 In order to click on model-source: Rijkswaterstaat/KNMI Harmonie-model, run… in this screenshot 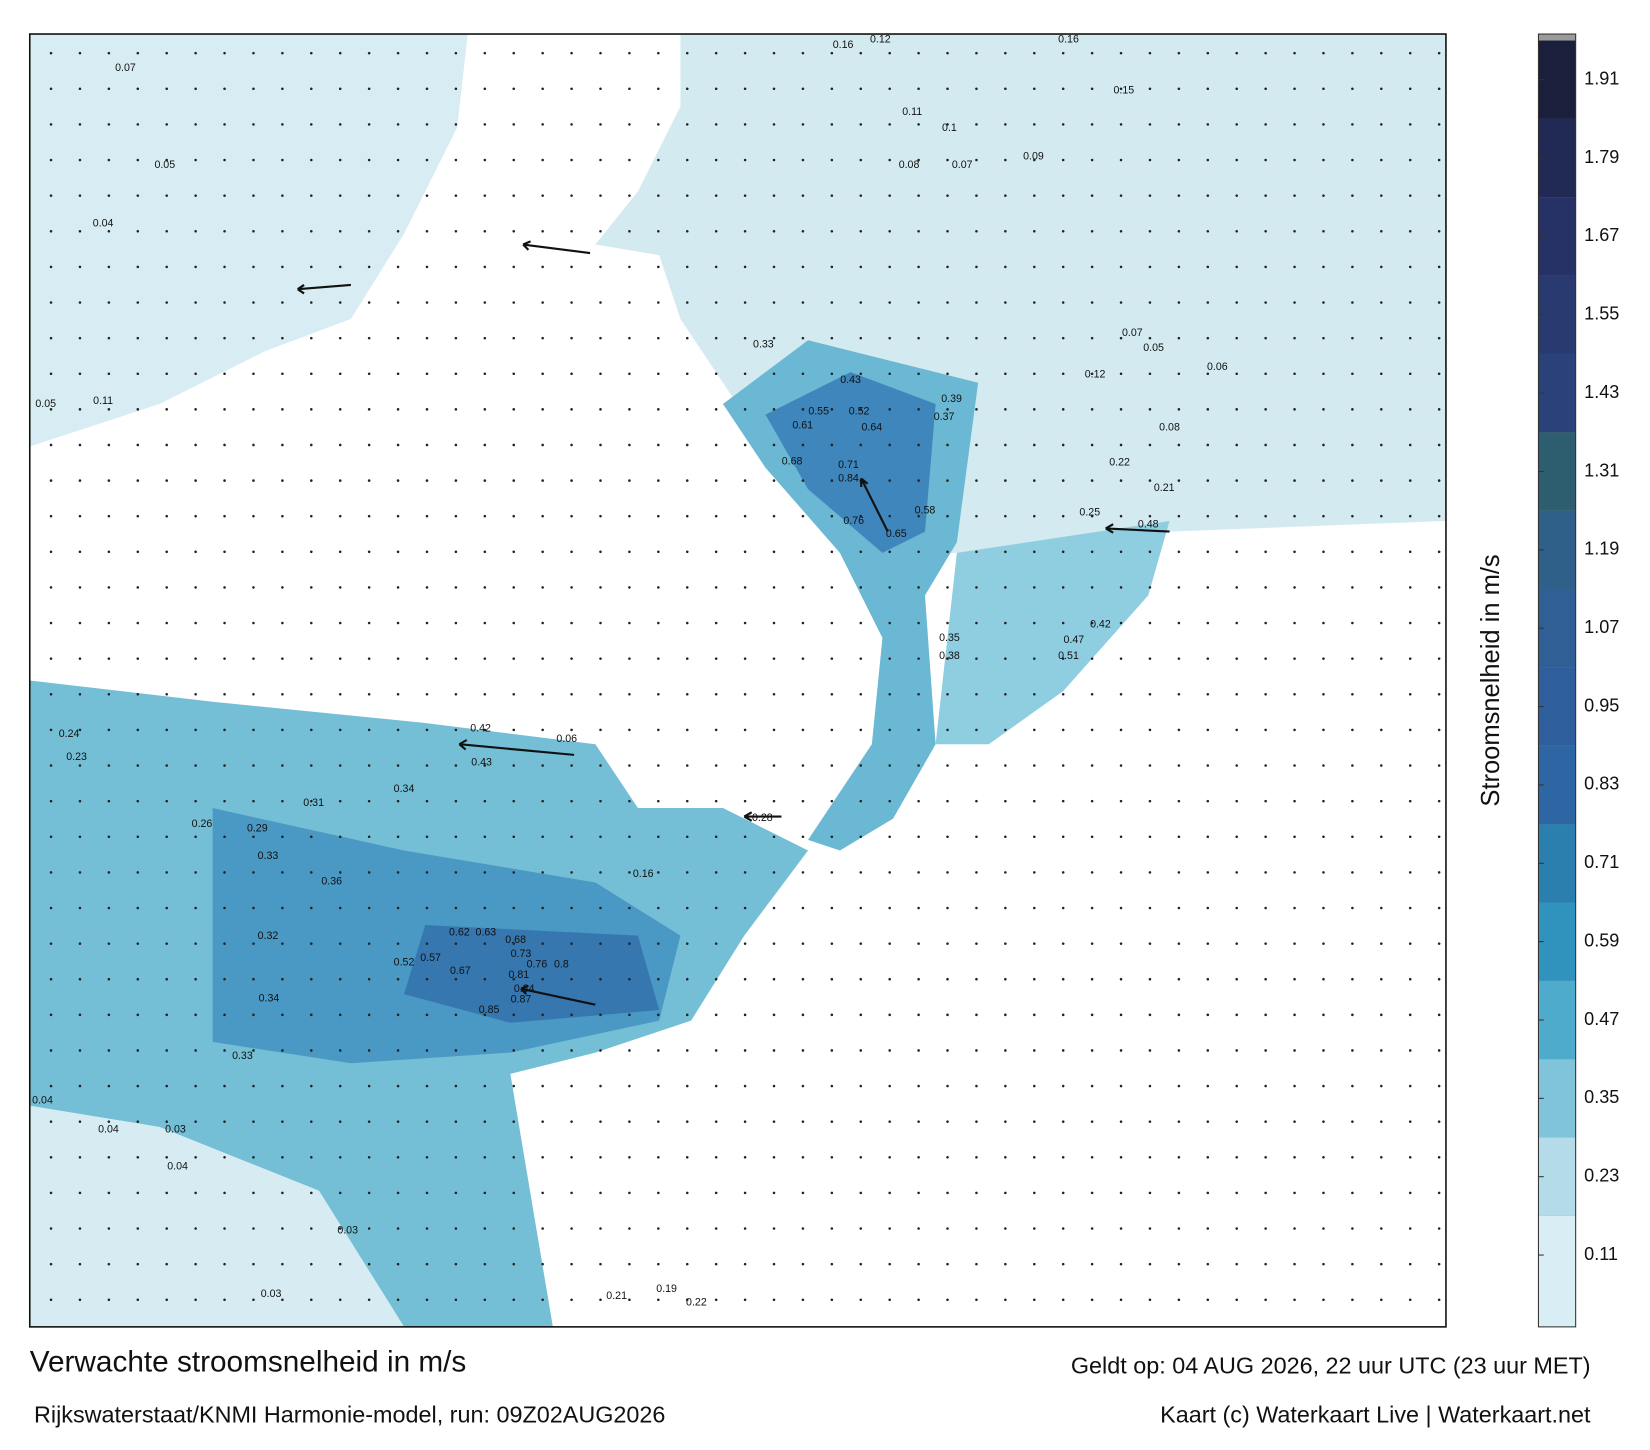, I will do `click(349, 1415)`.